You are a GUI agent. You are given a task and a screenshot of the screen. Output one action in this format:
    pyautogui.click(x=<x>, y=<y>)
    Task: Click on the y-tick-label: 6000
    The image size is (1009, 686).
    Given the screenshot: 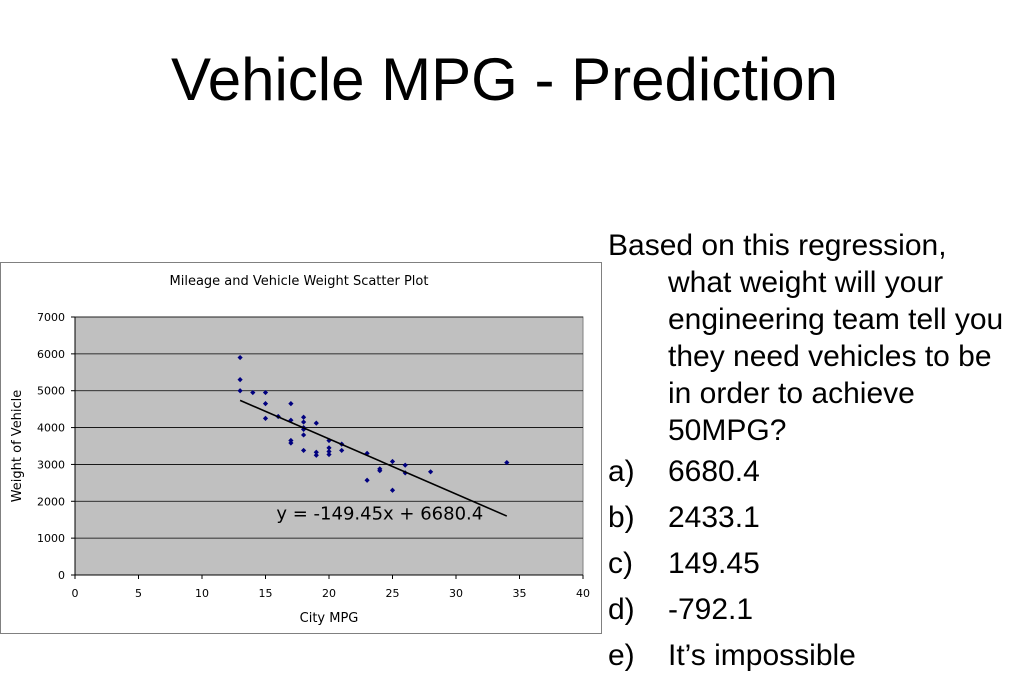 What is the action you would take?
    pyautogui.click(x=51, y=354)
    